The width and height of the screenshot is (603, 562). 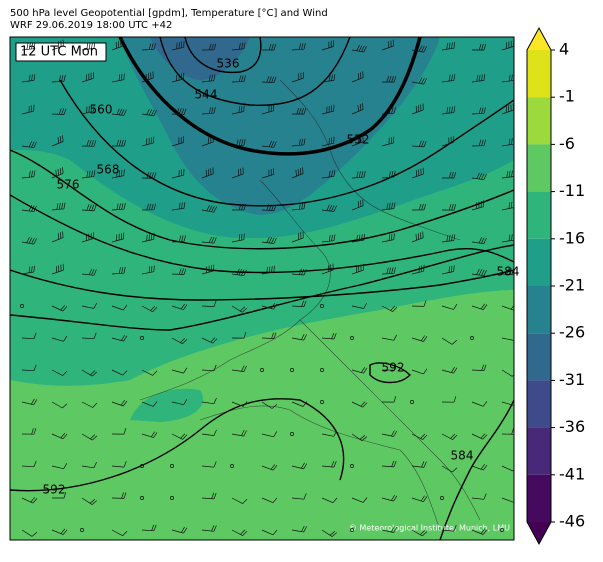 I want to click on contour-label: 584, so click(x=508, y=272).